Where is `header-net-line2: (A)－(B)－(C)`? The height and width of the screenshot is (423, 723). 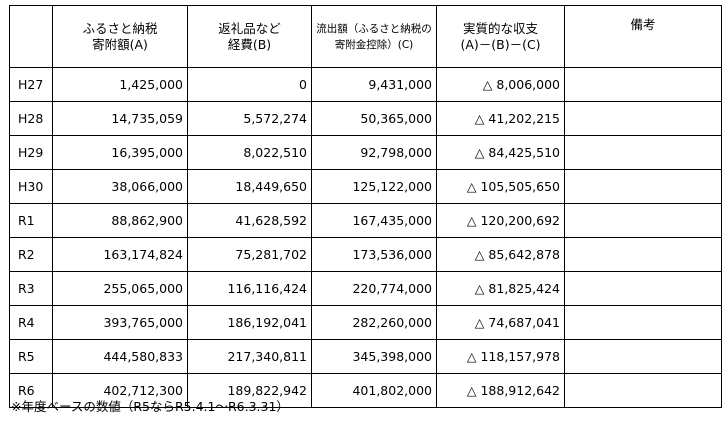 header-net-line2: (A)－(B)－(C) is located at coordinates (500, 44).